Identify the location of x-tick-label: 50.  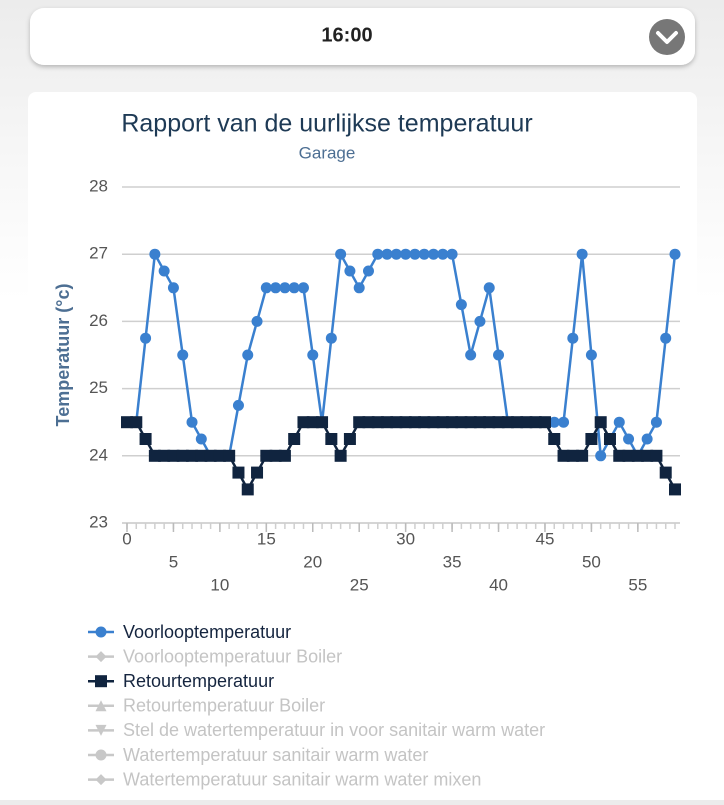
(591, 561).